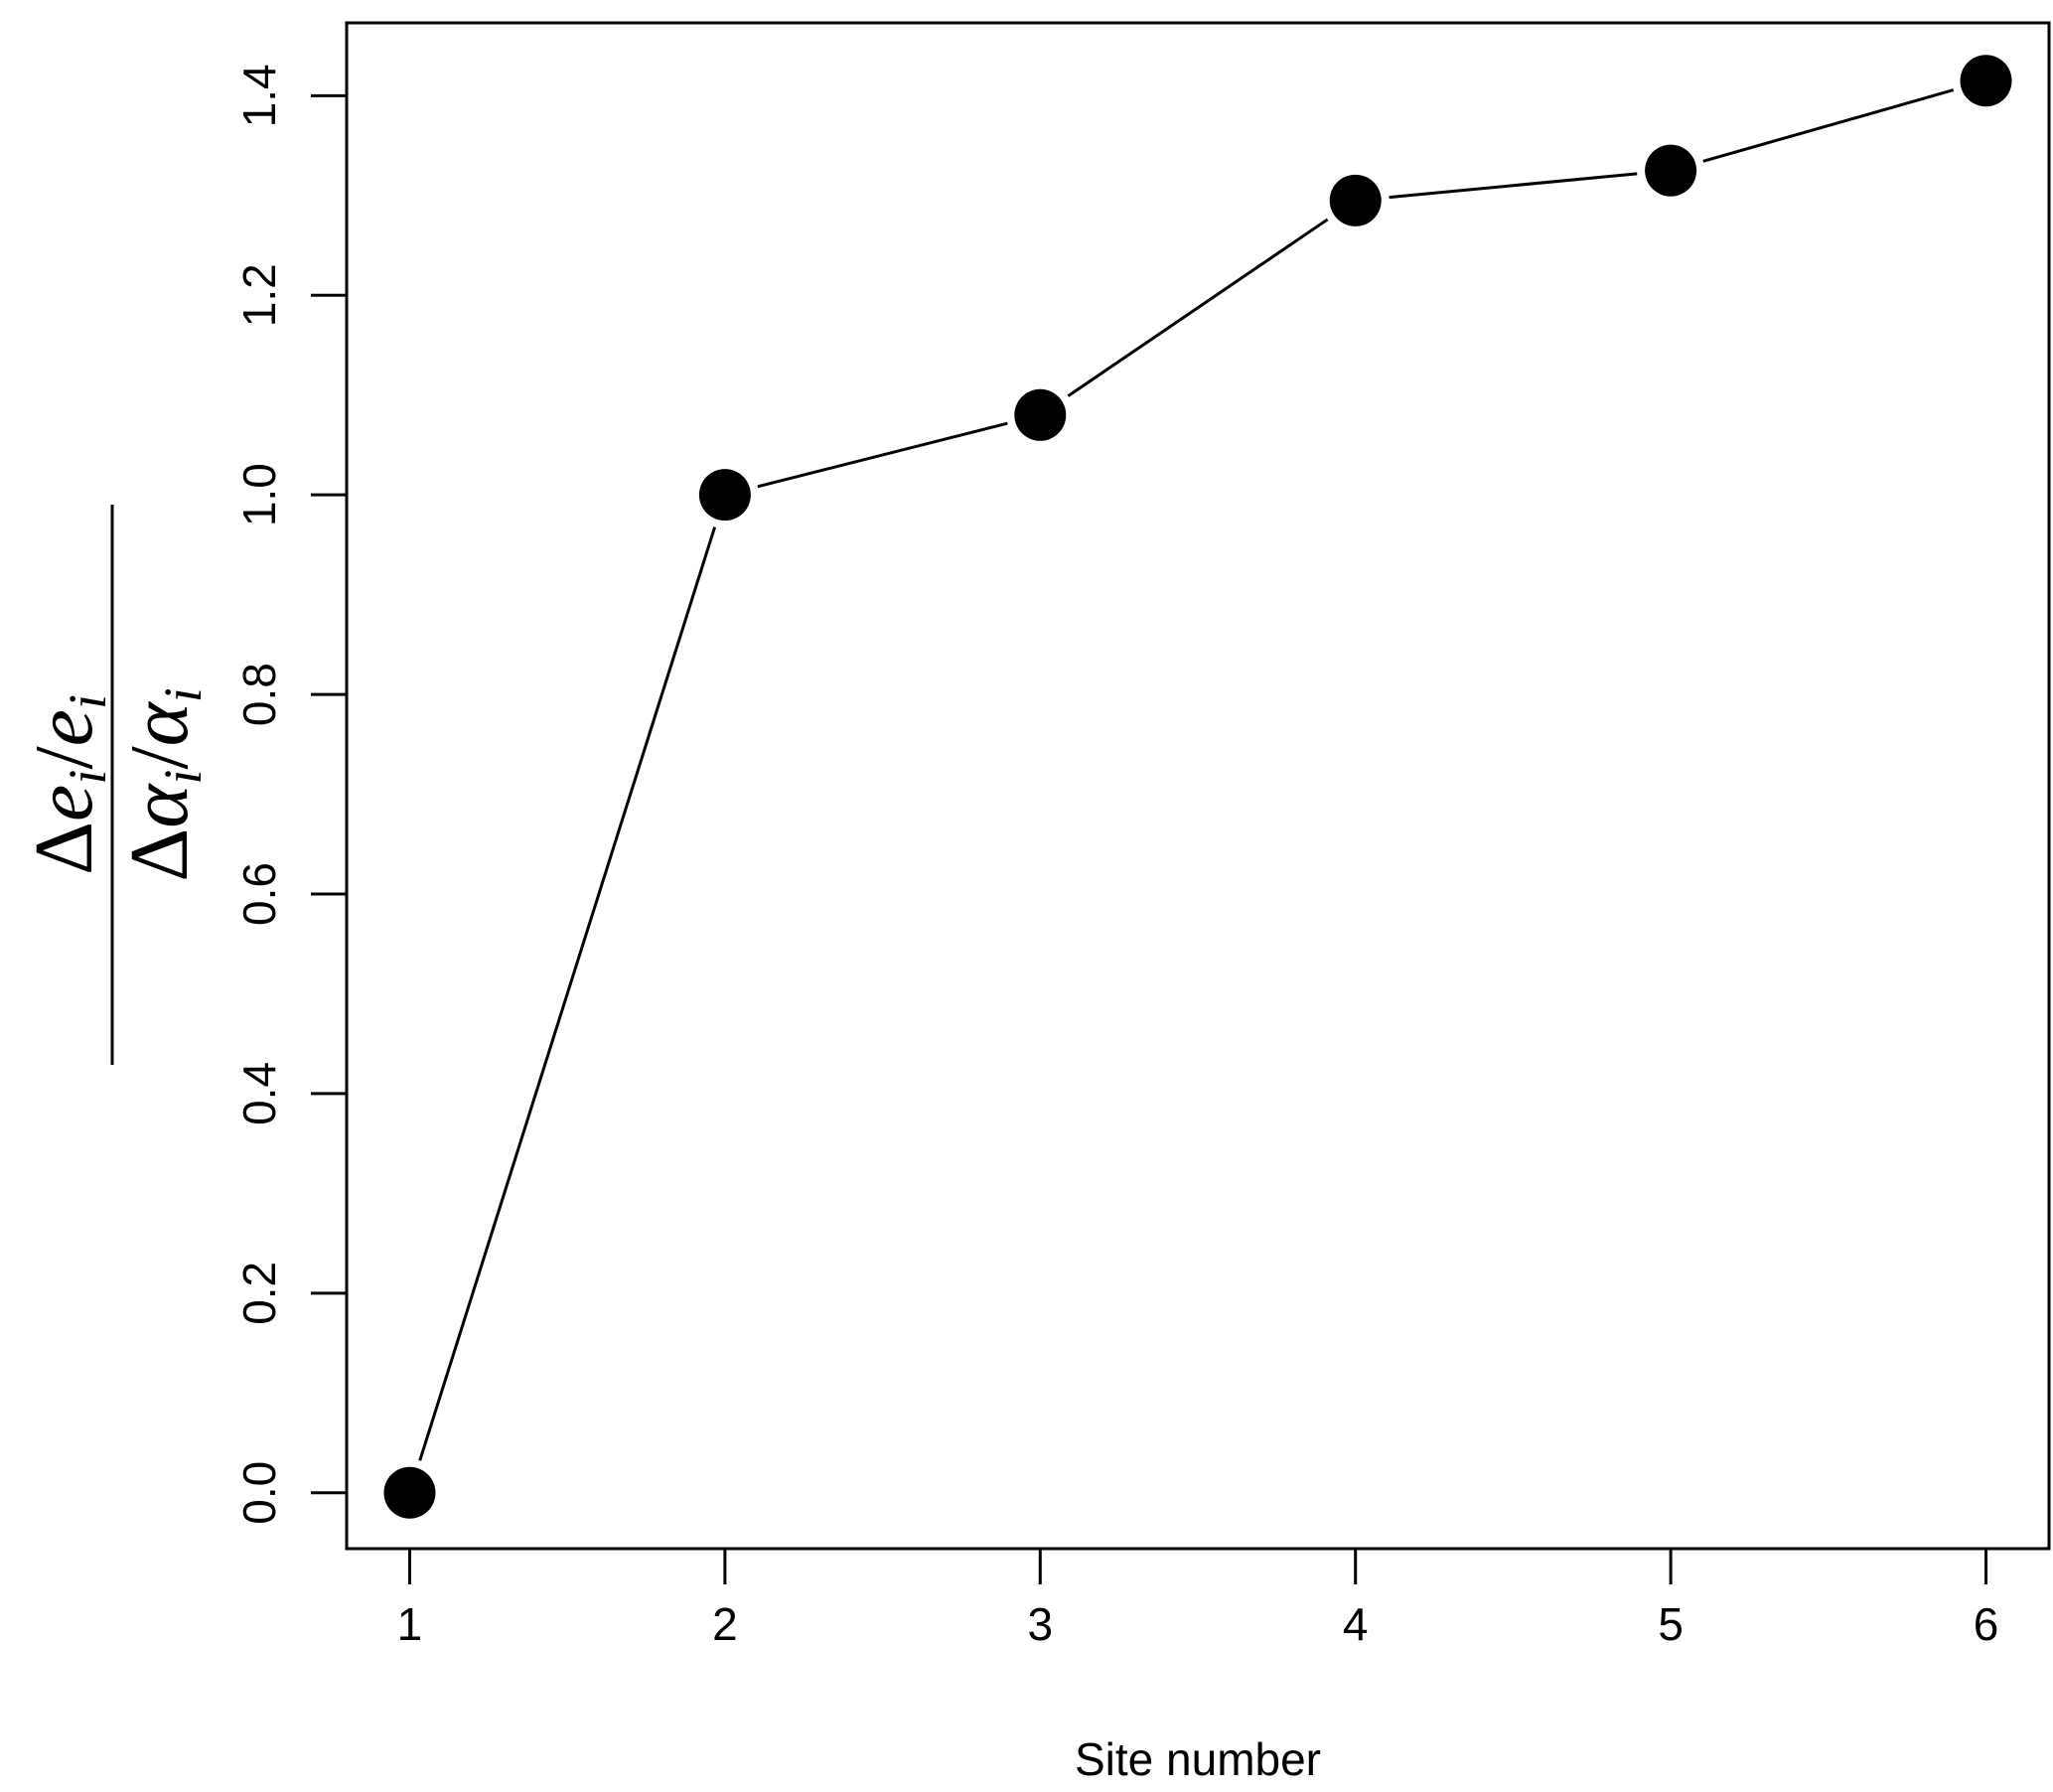 The height and width of the screenshot is (1792, 2053). What do you see at coordinates (259, 1493) in the screenshot?
I see `y-tick-label: 0.0` at bounding box center [259, 1493].